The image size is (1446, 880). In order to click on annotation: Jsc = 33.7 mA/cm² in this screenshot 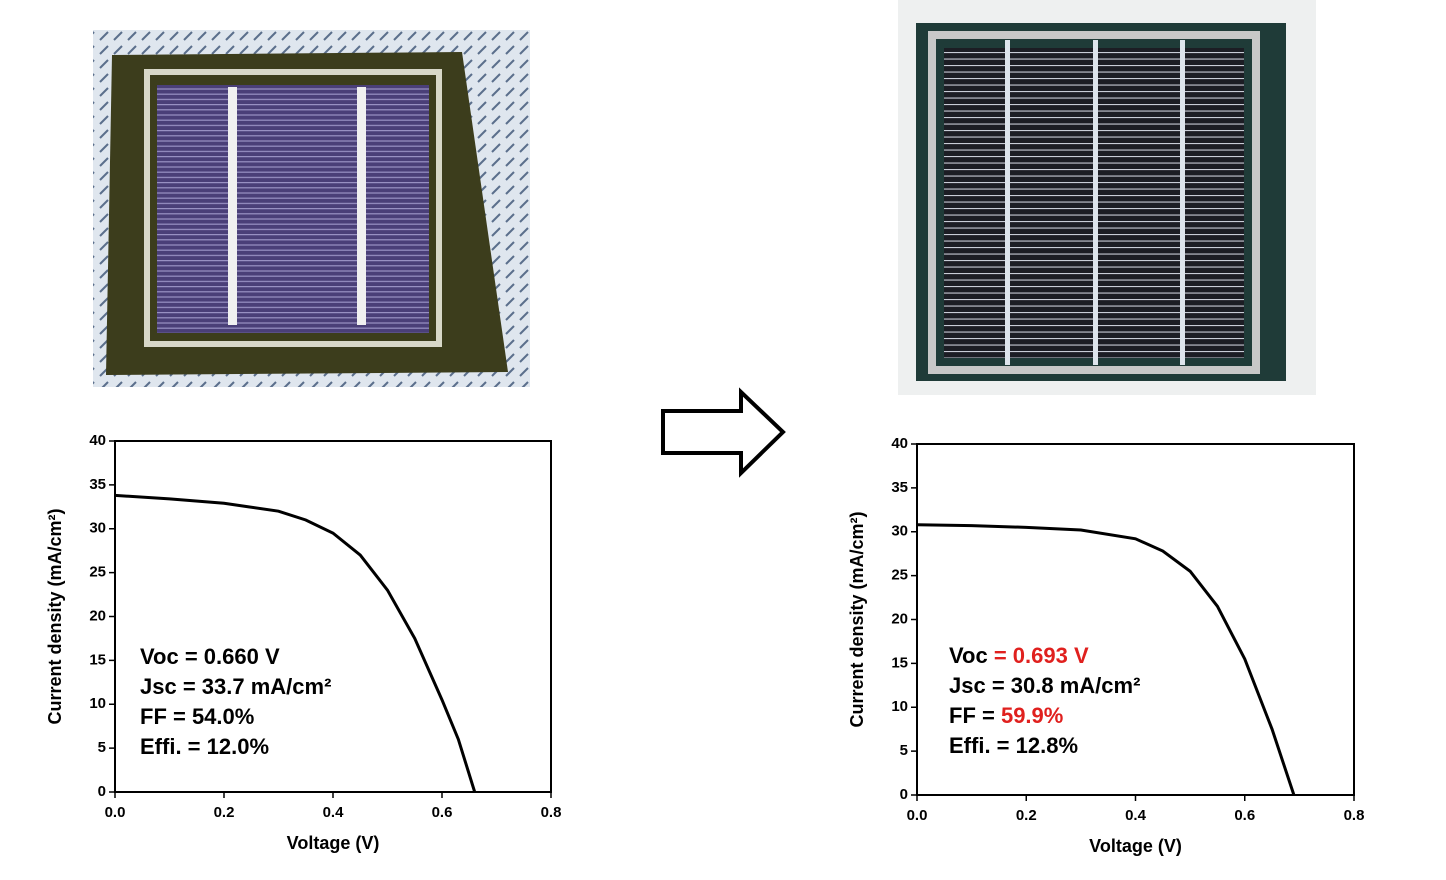, I will do `click(235, 686)`.